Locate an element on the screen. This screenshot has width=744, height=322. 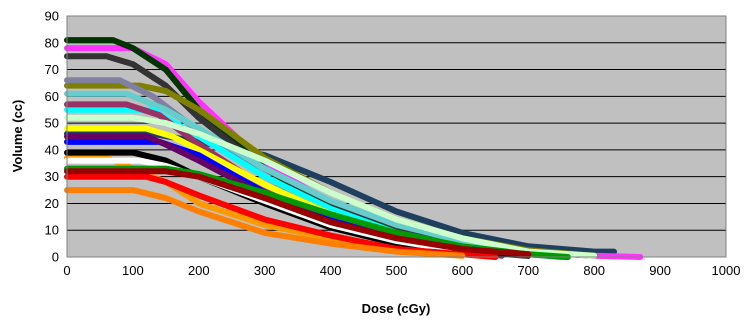
x-tick-label: 500 is located at coordinates (397, 270).